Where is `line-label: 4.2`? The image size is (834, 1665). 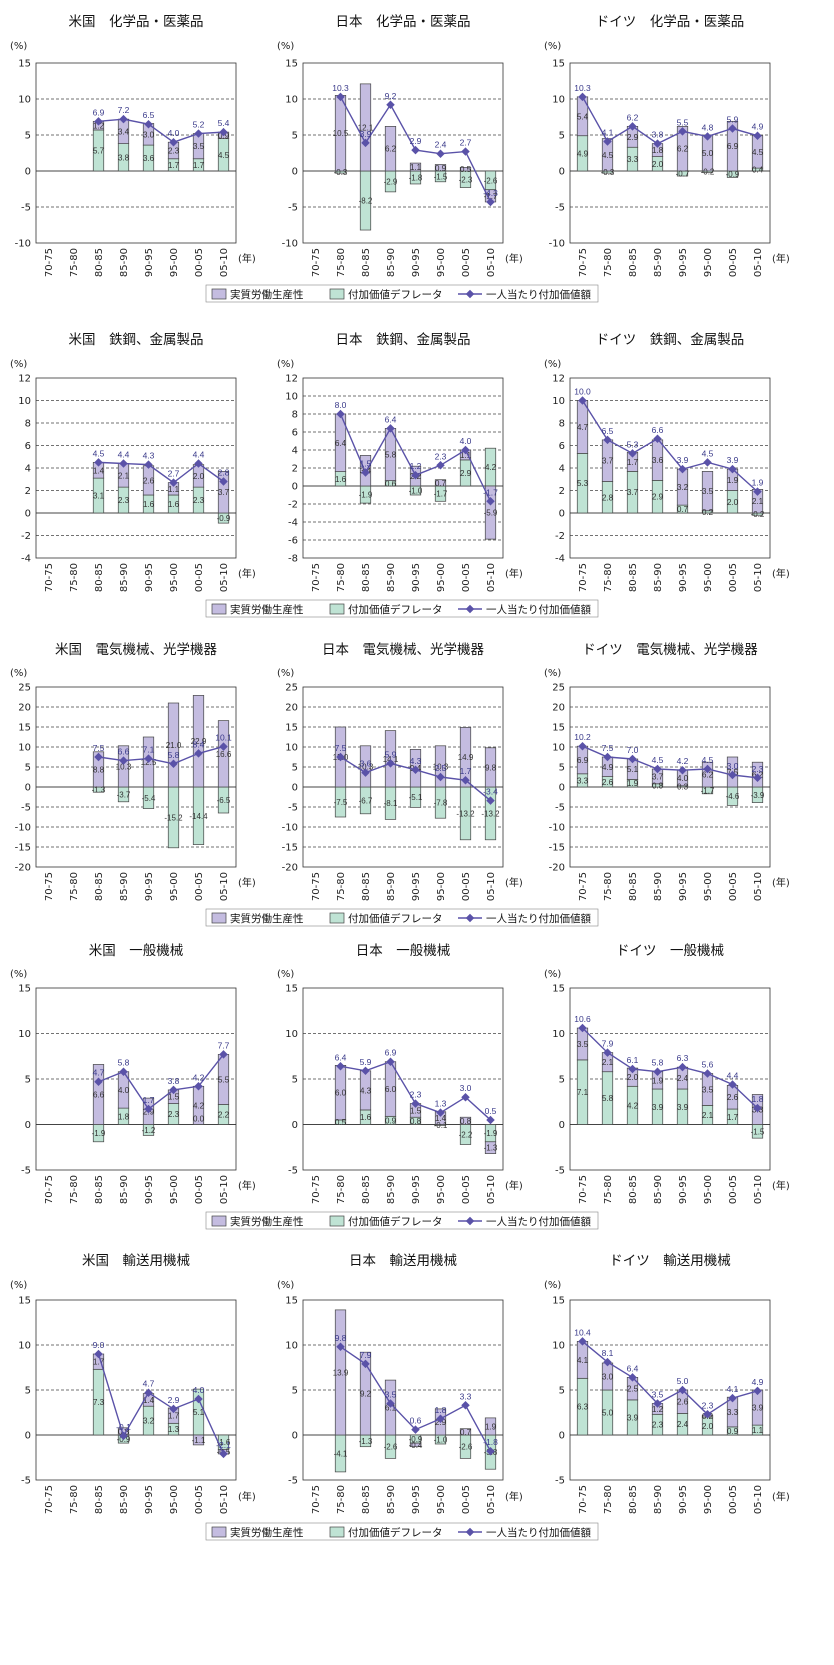
line-label: 4.2 is located at coordinates (199, 1077).